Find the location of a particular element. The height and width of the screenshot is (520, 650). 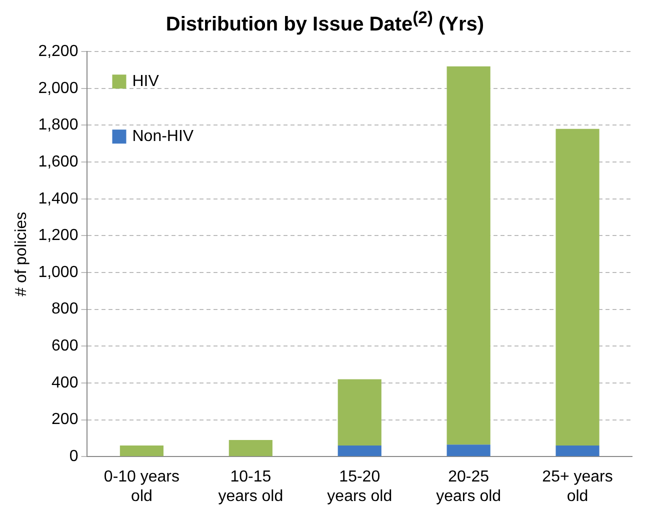

y-tick-label: 1,600 is located at coordinates (58, 161).